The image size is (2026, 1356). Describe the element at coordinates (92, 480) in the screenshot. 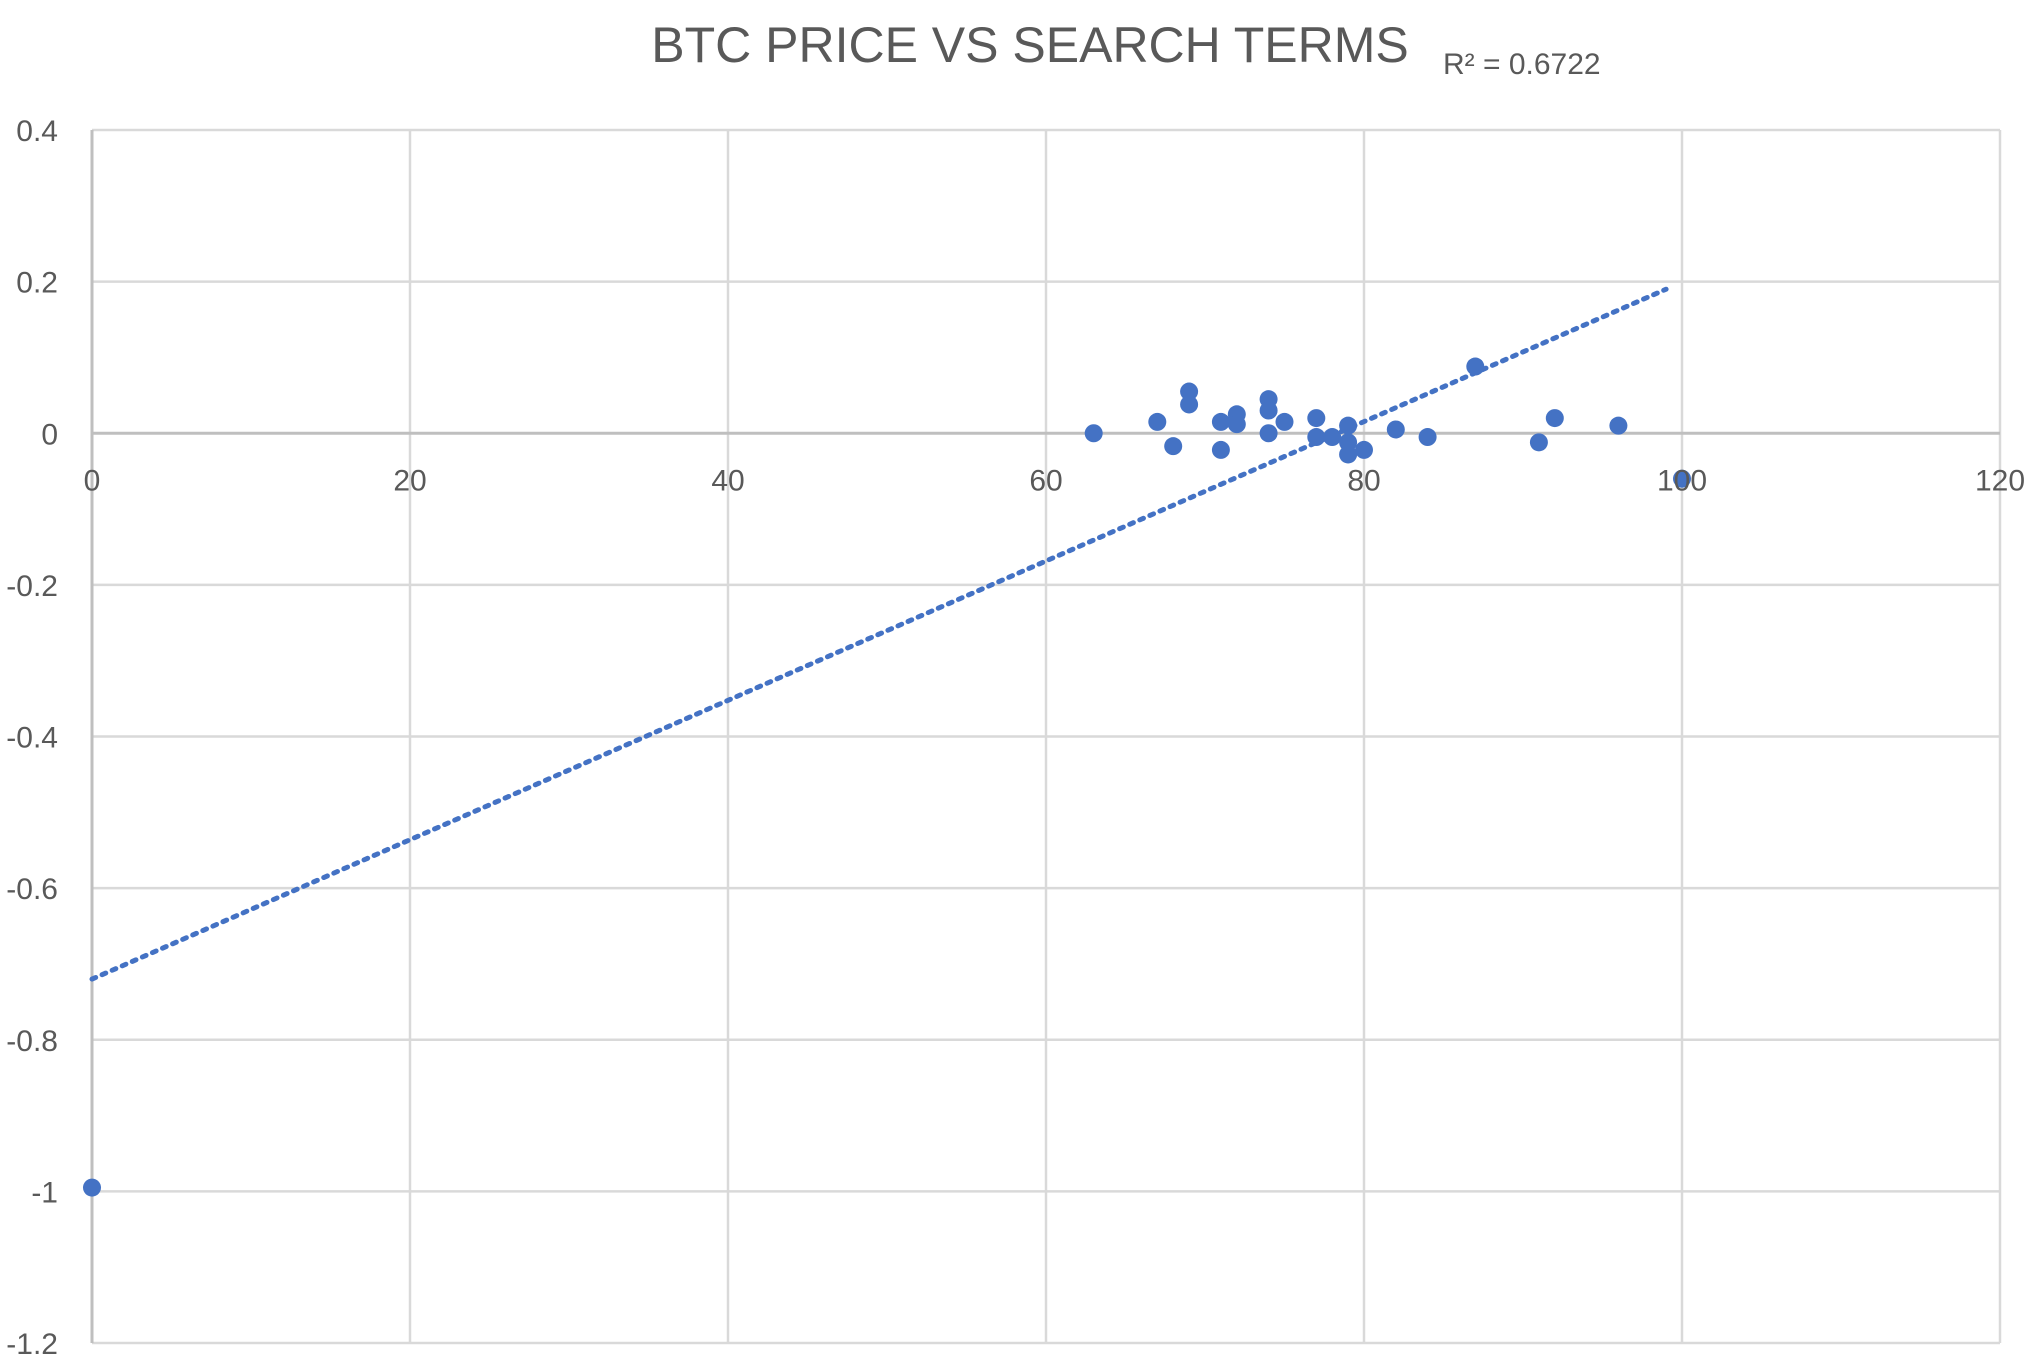

I see `x-tick-label-0: 0` at that location.